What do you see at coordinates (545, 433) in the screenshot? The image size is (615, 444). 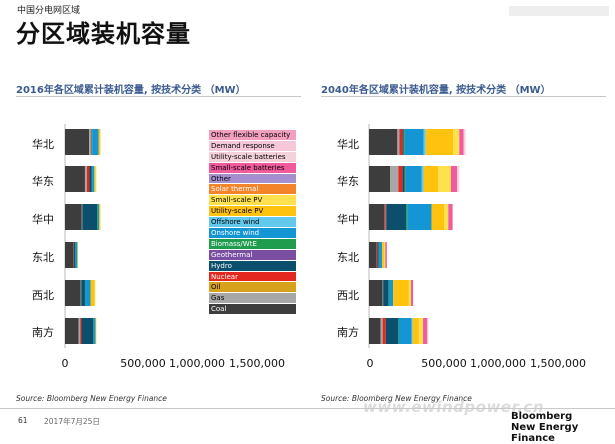 I see `brand-line-2: New Energy Finance` at bounding box center [545, 433].